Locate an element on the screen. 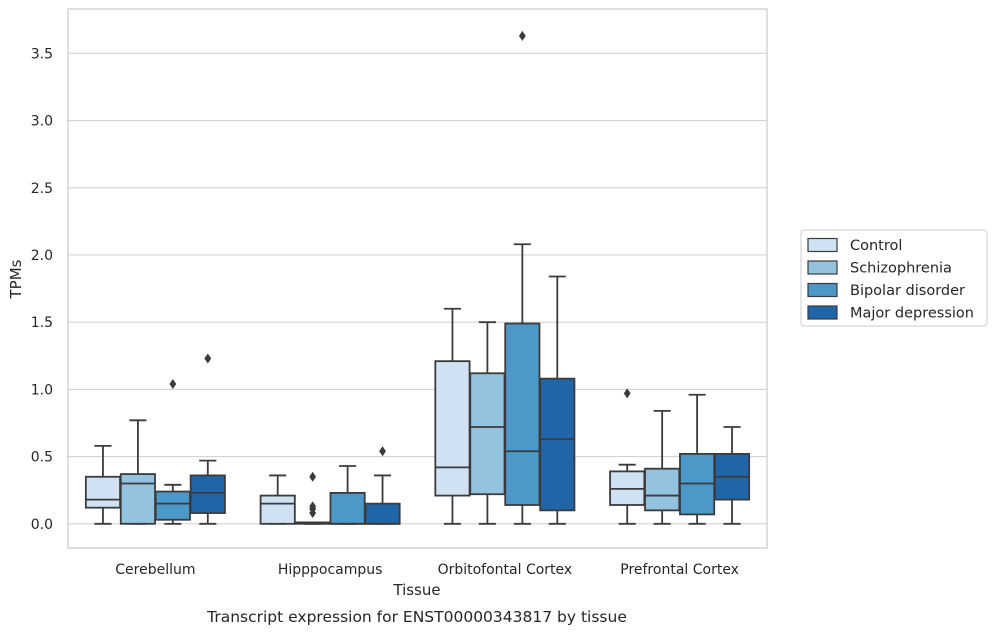  y-tick-label: 0.0 is located at coordinates (42, 525).